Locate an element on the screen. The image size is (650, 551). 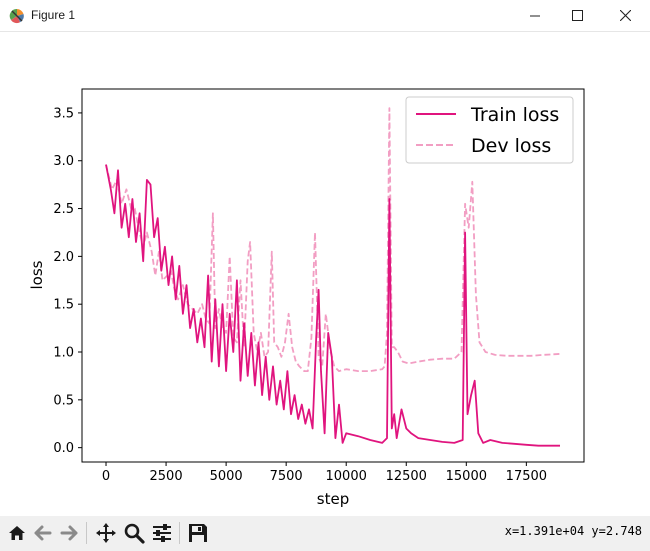
pan-icon is located at coordinates (106, 533).